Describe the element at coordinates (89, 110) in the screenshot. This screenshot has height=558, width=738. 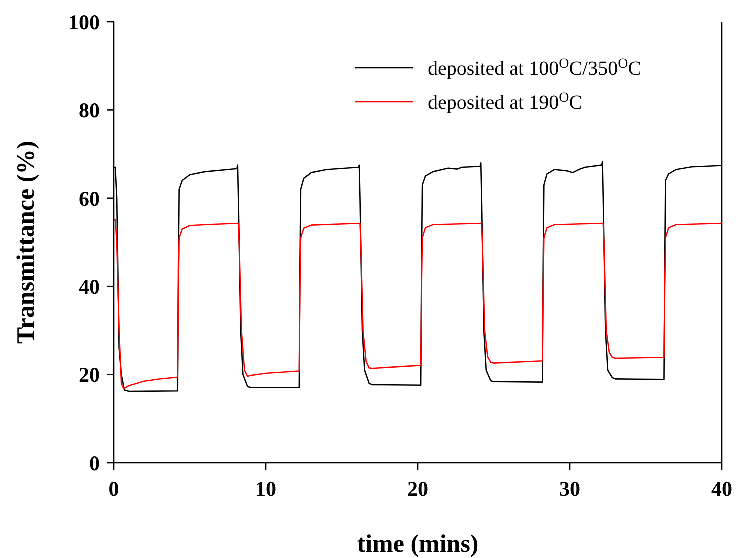
I see `y-tick-label: 80` at that location.